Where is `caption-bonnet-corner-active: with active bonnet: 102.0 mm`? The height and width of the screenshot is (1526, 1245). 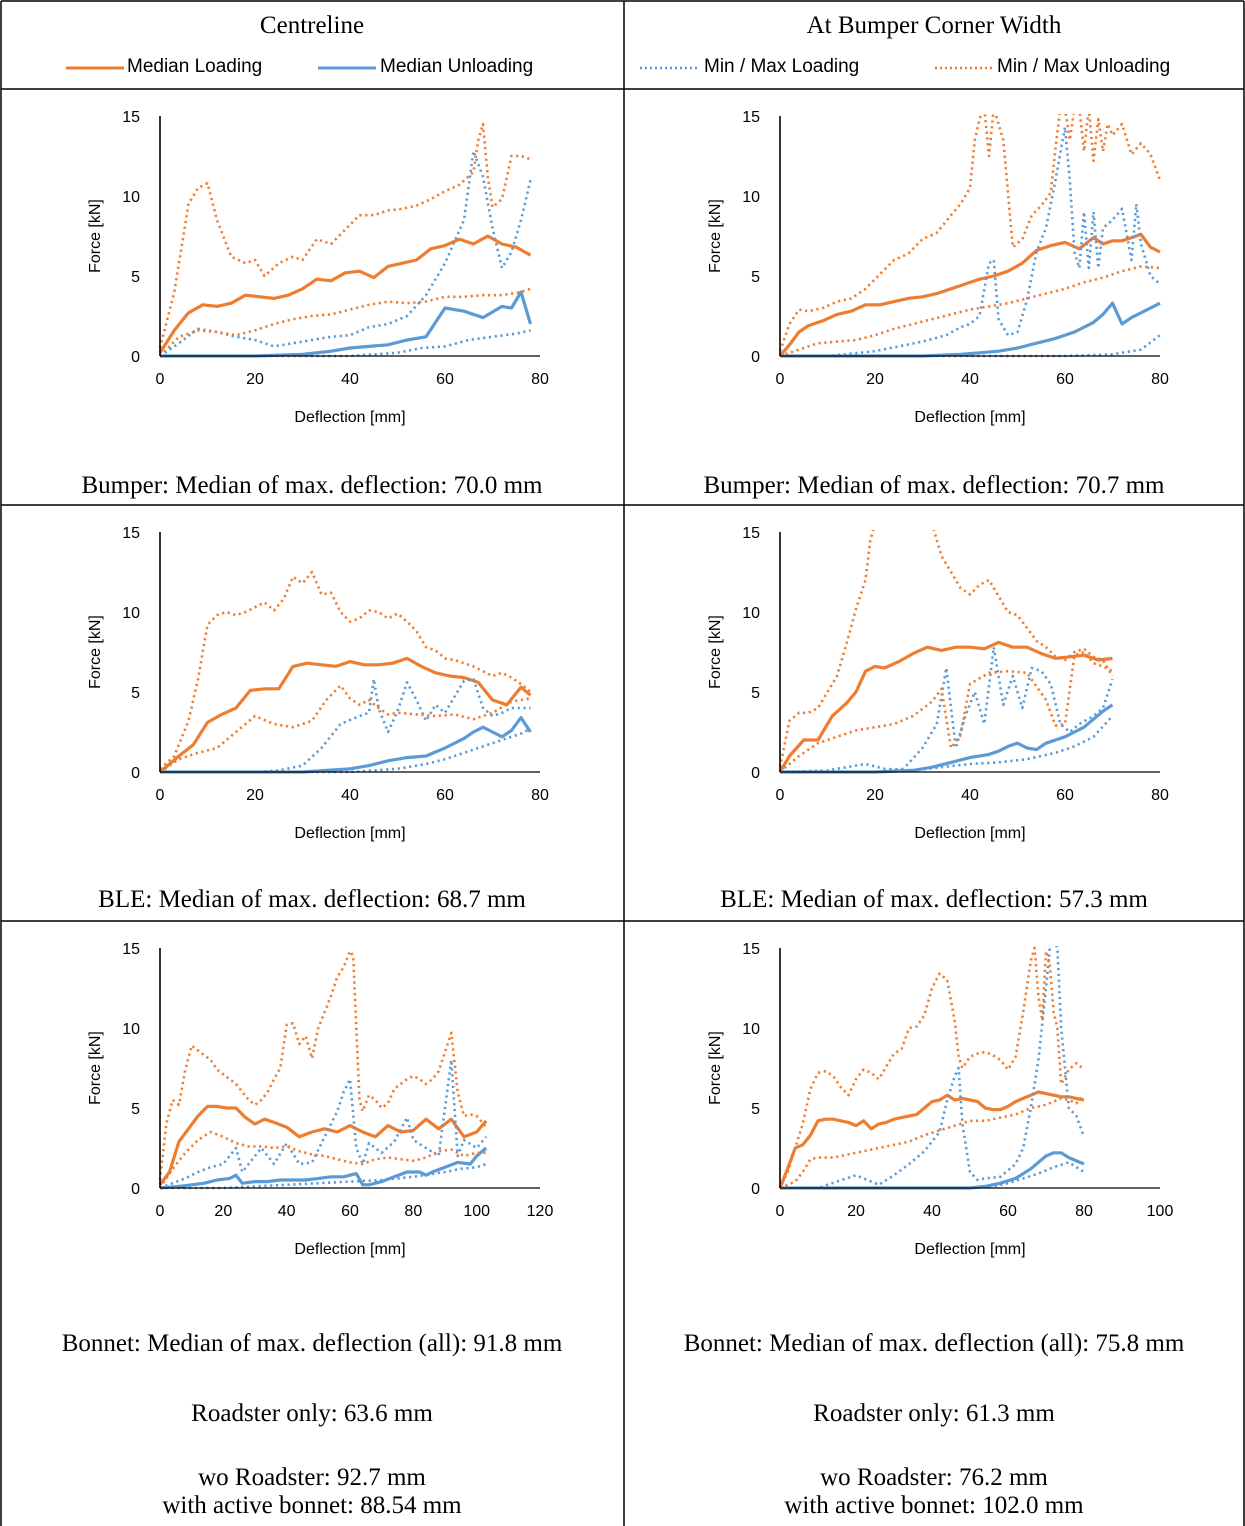 caption-bonnet-corner-active: with active bonnet: 102.0 mm is located at coordinates (934, 1505).